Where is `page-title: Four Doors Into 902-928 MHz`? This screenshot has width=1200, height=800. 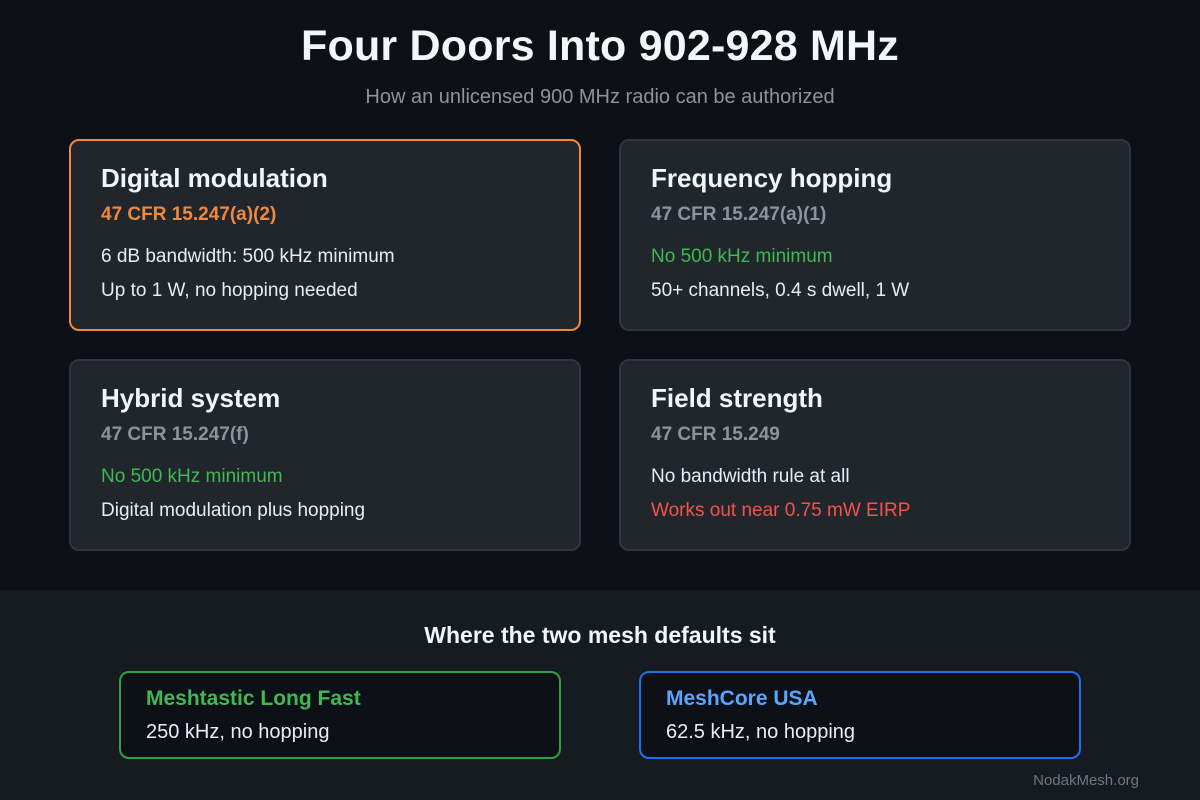
page-title: Four Doors Into 902-928 MHz is located at coordinates (600, 46).